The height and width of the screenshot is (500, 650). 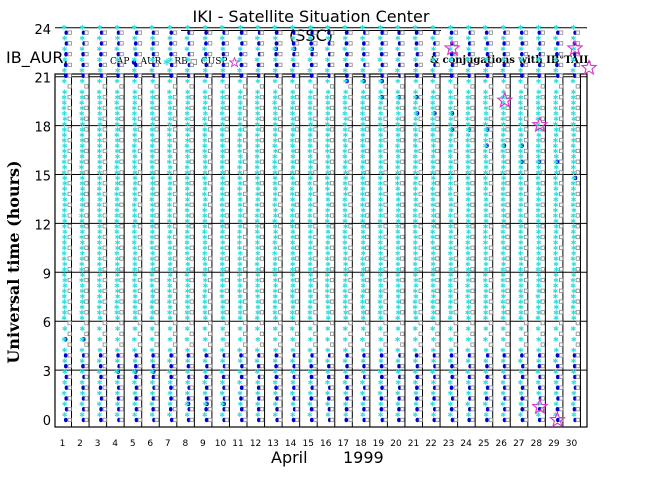 What do you see at coordinates (168, 444) in the screenshot?
I see `x-tick-label: 7` at bounding box center [168, 444].